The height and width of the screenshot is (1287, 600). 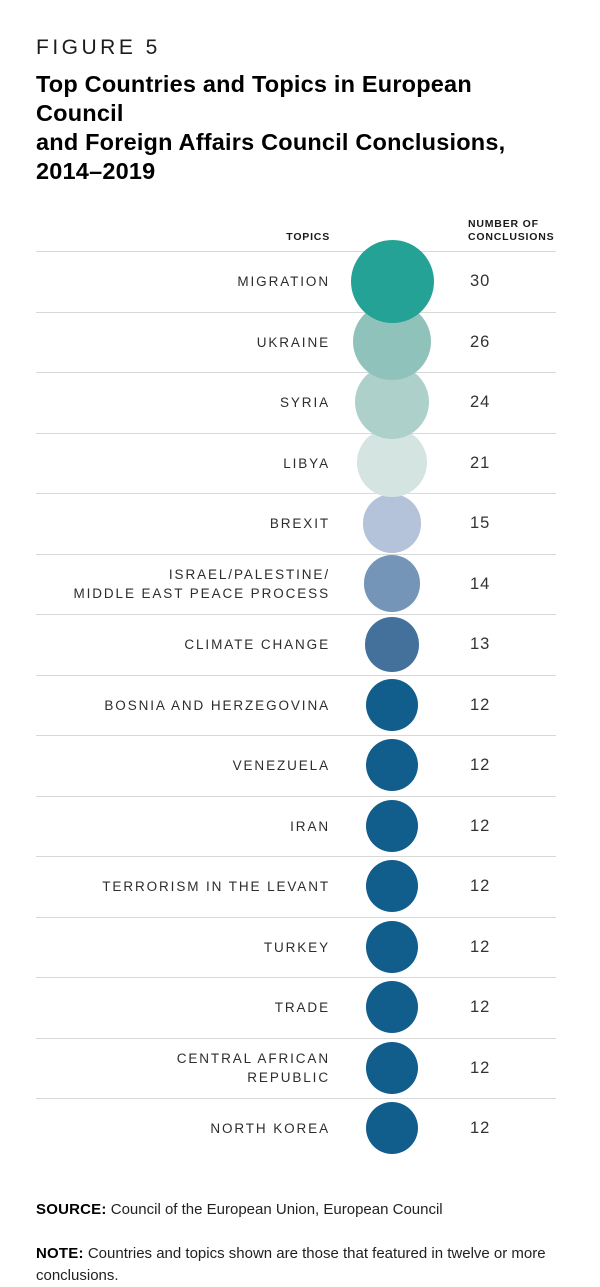 What do you see at coordinates (302, 1008) in the screenshot?
I see `topic-label: TRADE` at bounding box center [302, 1008].